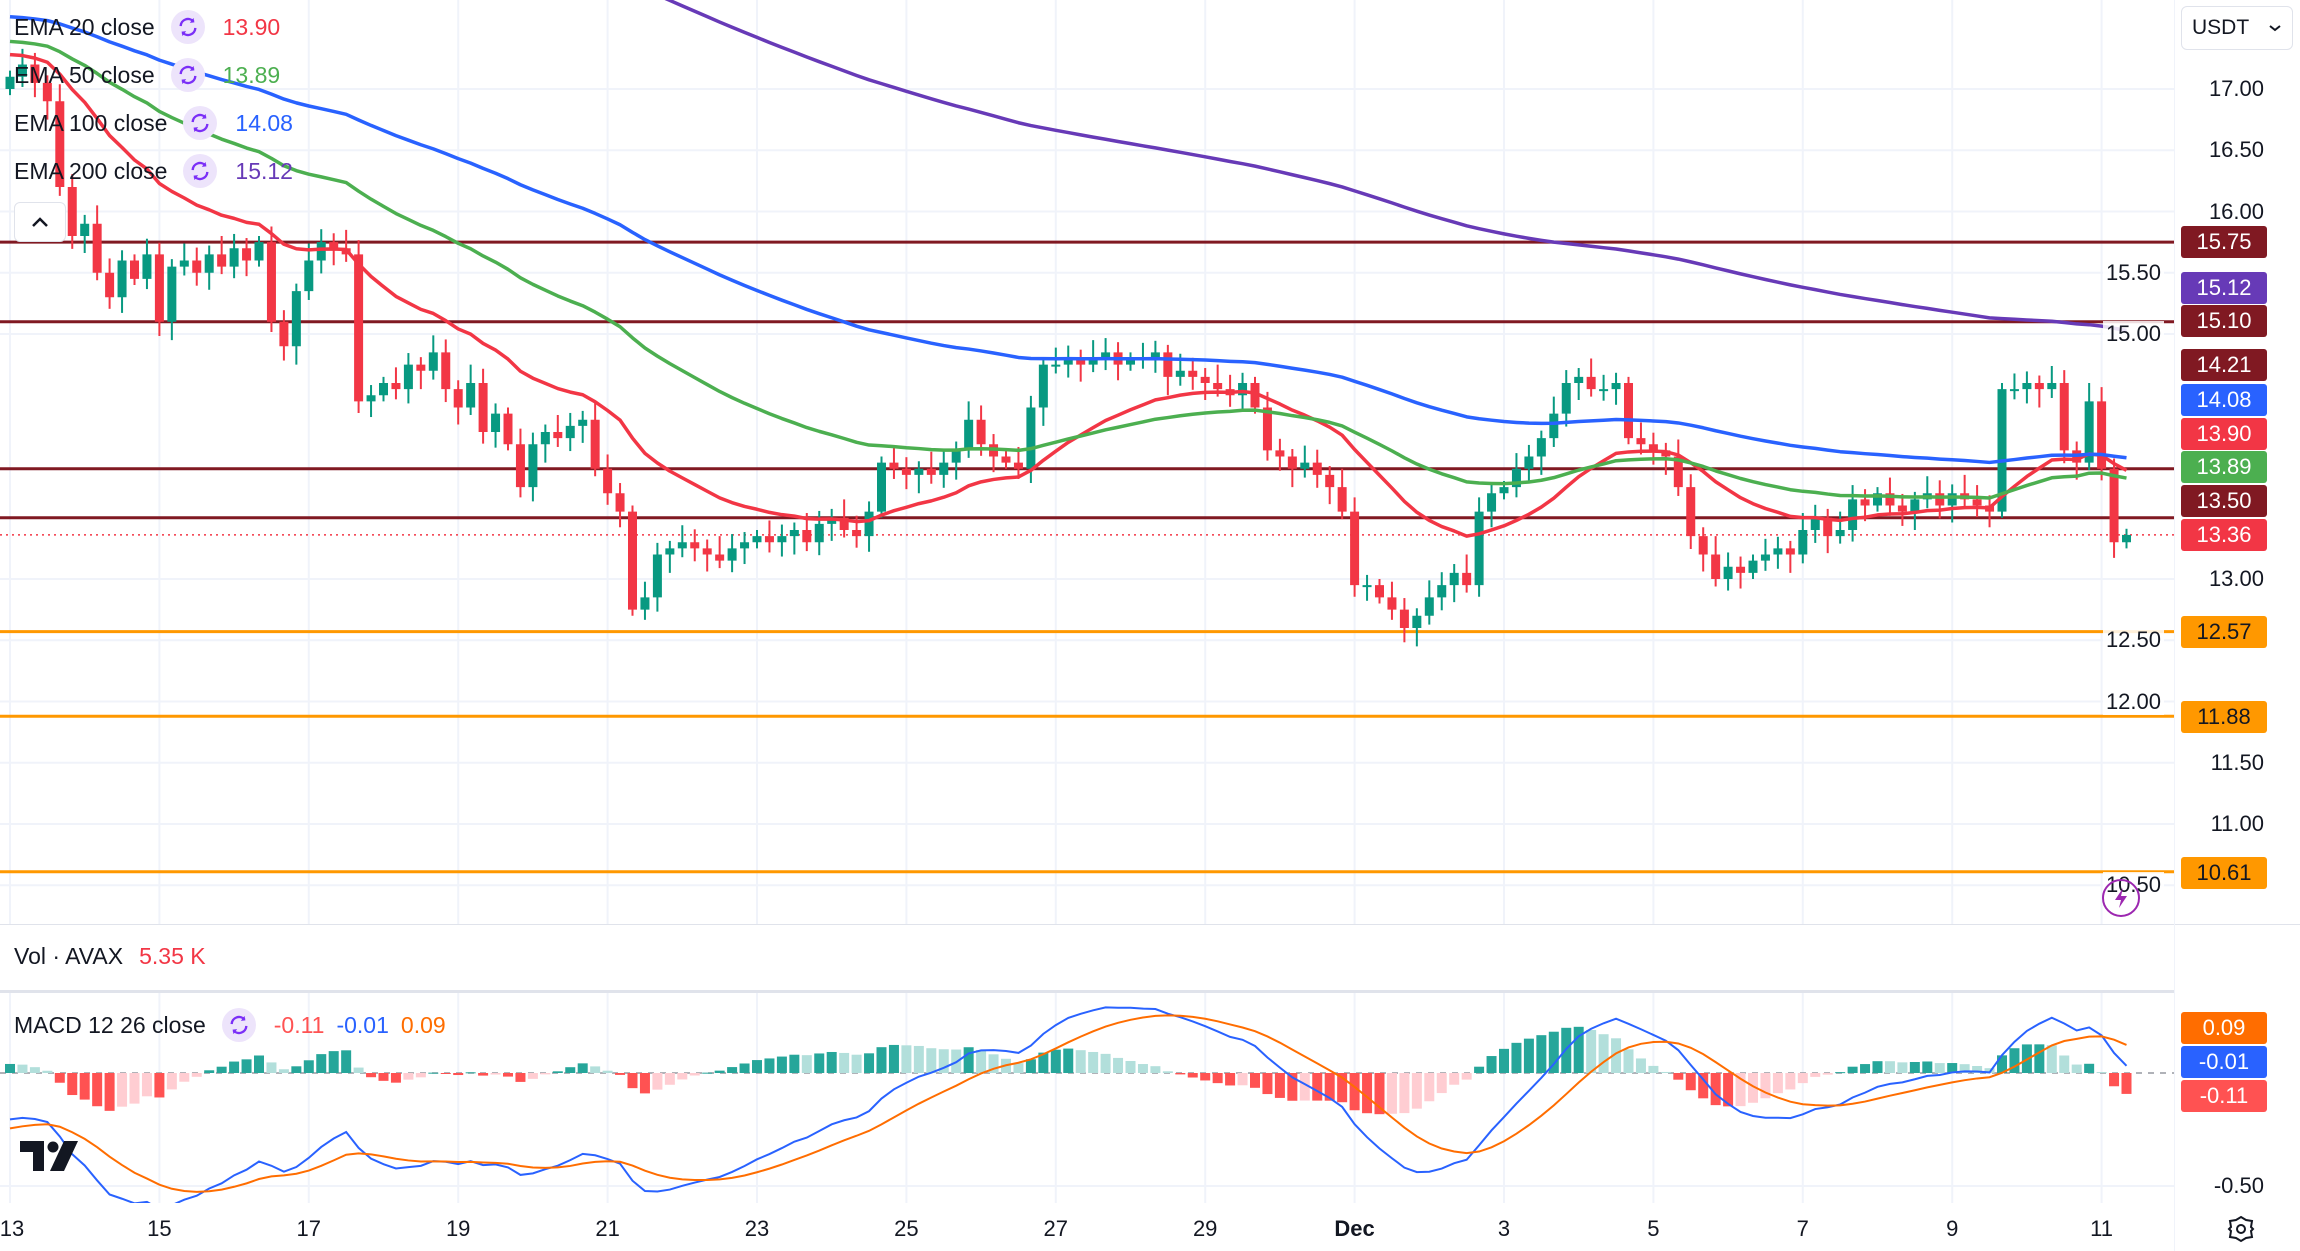 The width and height of the screenshot is (2300, 1251). Describe the element at coordinates (2121, 898) in the screenshot. I see `lightning-icon` at that location.